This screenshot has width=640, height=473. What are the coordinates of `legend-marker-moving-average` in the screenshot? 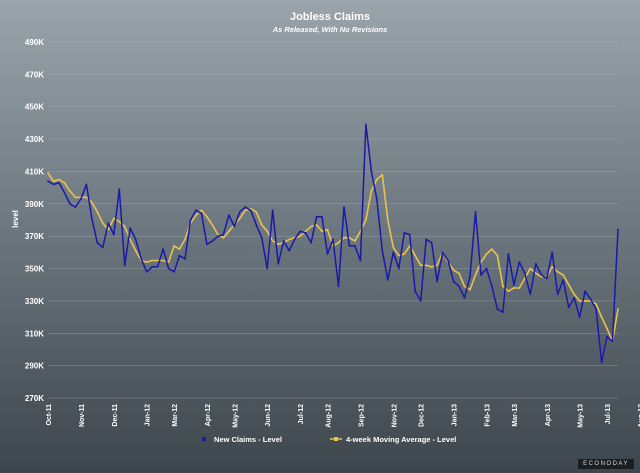 It's located at (336, 439).